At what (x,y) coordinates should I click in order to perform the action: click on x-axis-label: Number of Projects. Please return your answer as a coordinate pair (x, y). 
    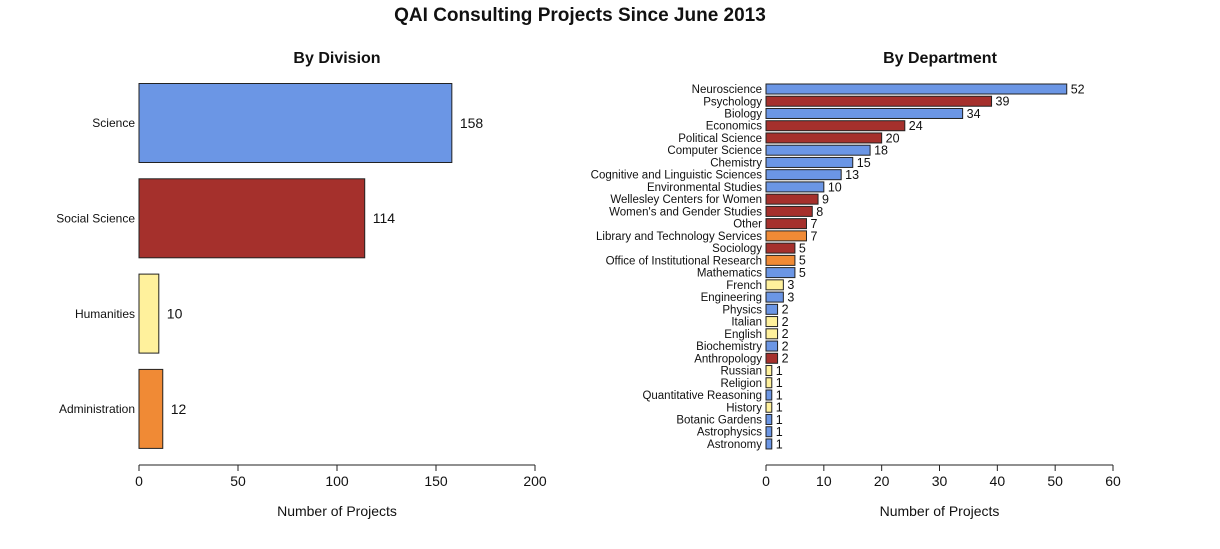
    Looking at the image, I should click on (940, 511).